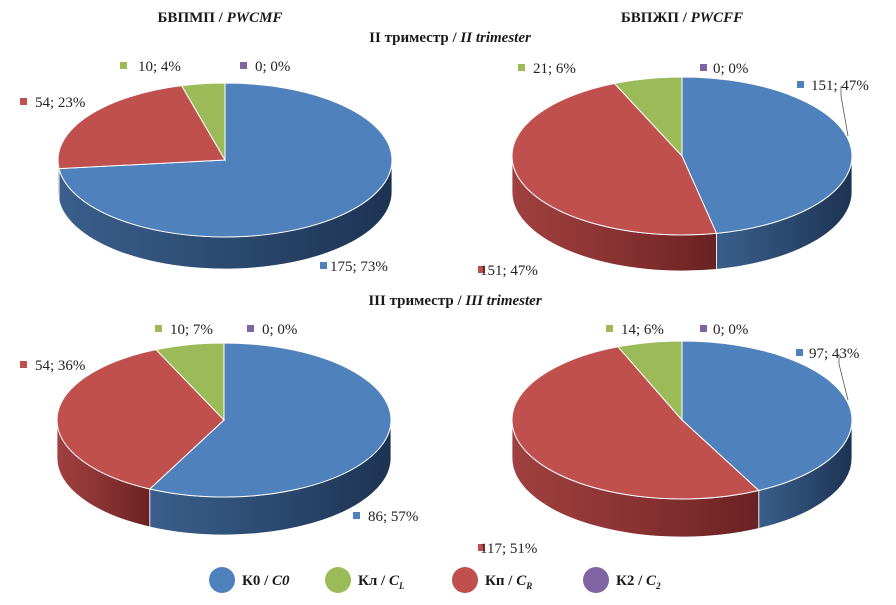 The width and height of the screenshot is (896, 605). What do you see at coordinates (508, 549) in the screenshot?
I see `data-label: 117; 51%` at bounding box center [508, 549].